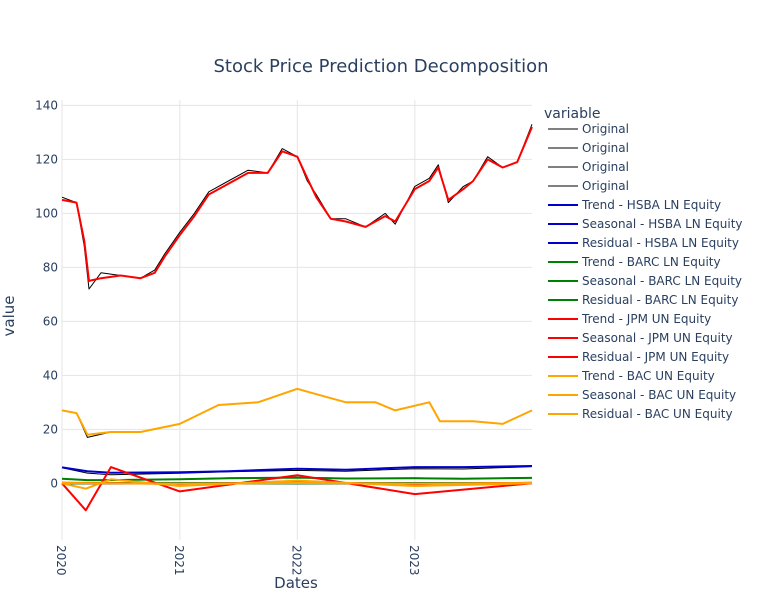 The height and width of the screenshot is (600, 762). I want to click on y-tick-label: 0, so click(54, 483).